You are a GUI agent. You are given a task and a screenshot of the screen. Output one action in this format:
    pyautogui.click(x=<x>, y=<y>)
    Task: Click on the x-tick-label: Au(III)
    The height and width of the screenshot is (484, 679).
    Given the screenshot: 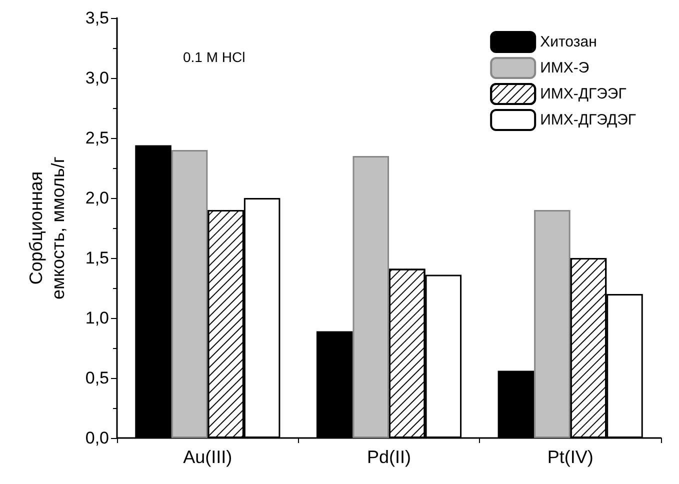 What is the action you would take?
    pyautogui.click(x=207, y=457)
    